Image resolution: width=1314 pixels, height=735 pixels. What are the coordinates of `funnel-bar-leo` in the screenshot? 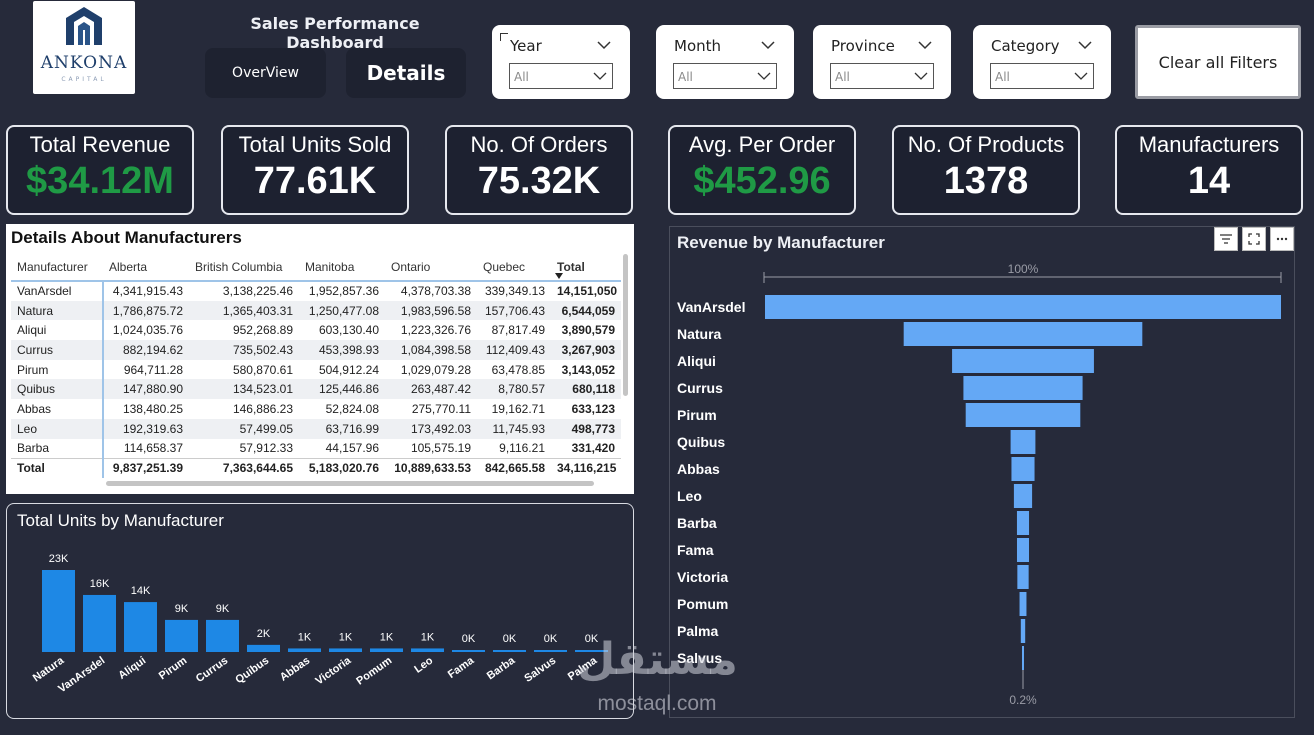 It's located at (1023, 496).